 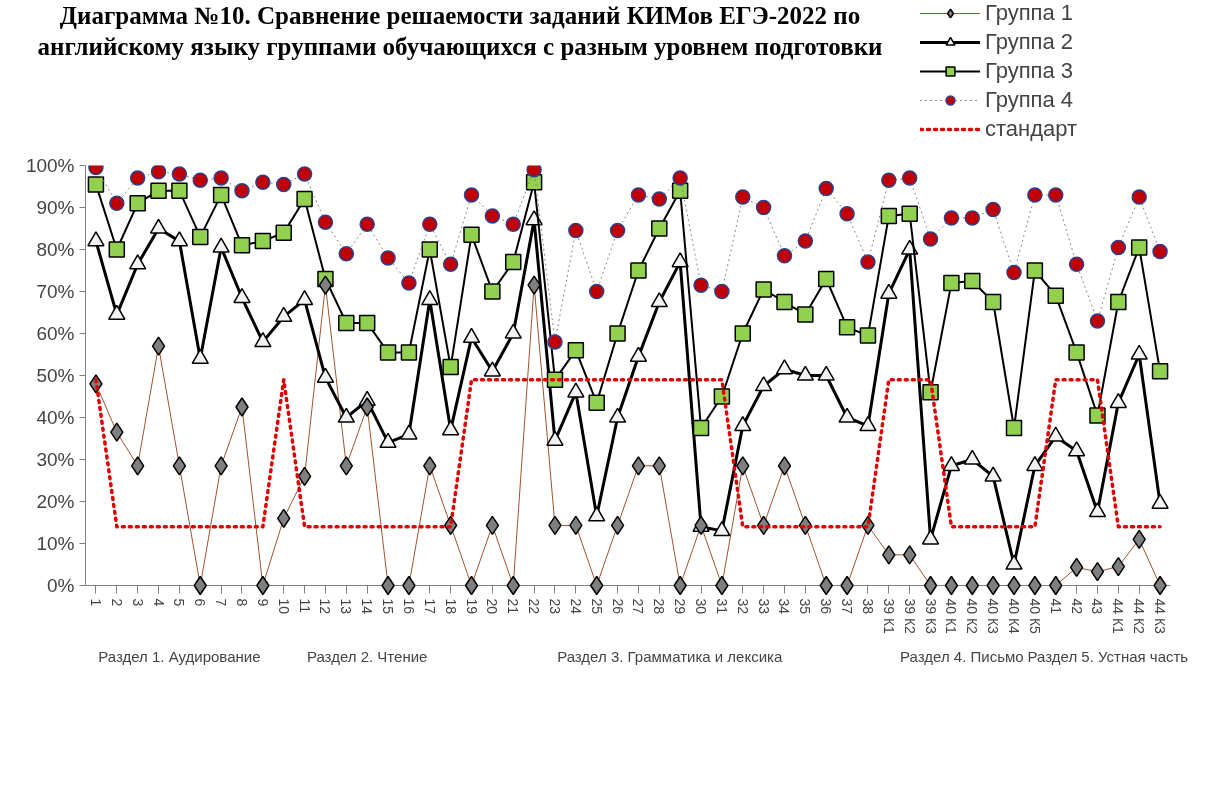 I want to click on text: Раздел 2. Чтение, so click(x=367, y=656).